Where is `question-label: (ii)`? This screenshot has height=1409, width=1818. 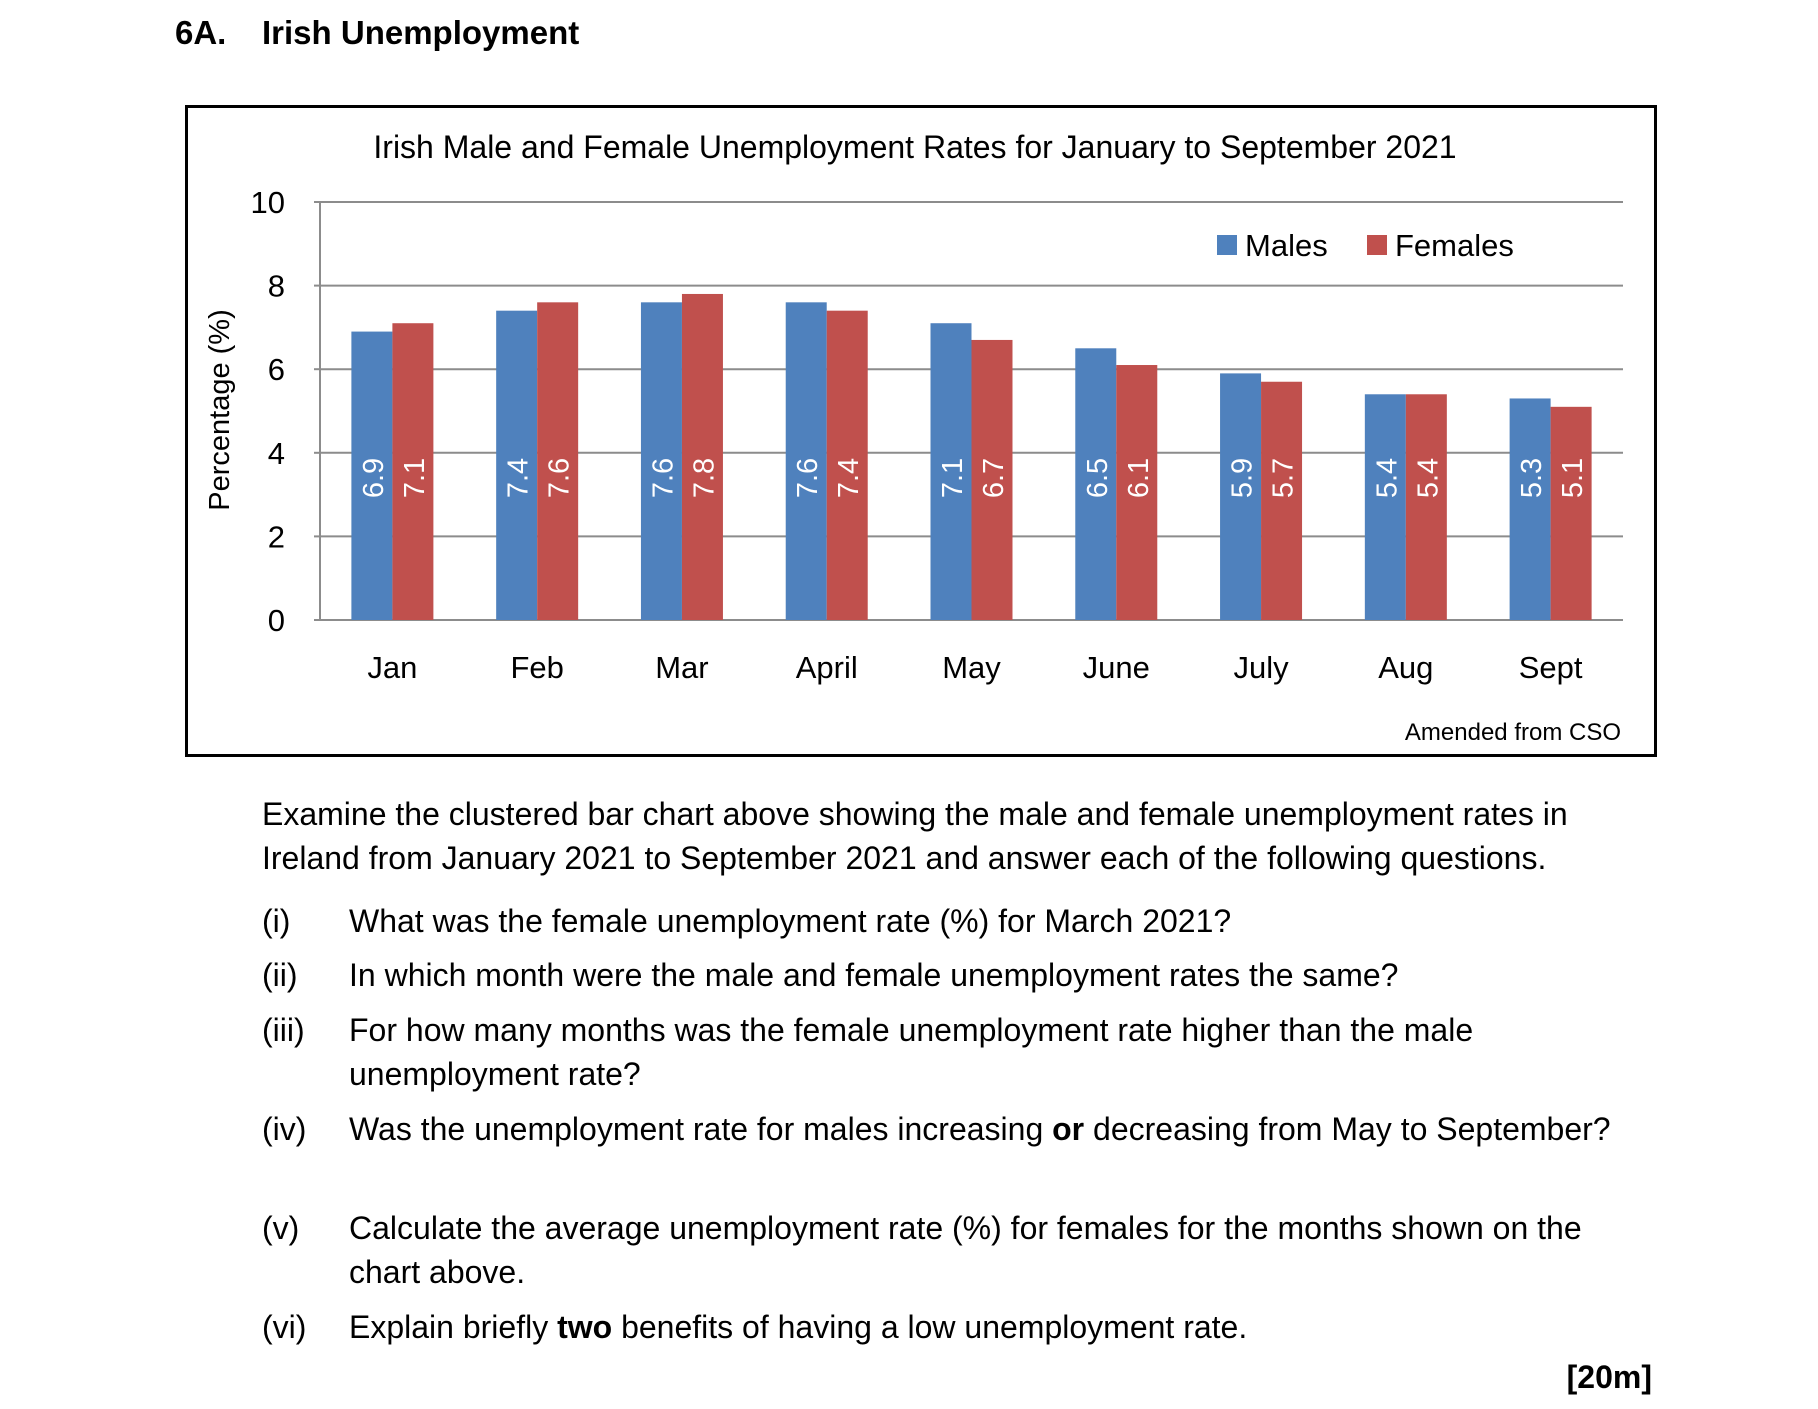 question-label: (ii) is located at coordinates (280, 975).